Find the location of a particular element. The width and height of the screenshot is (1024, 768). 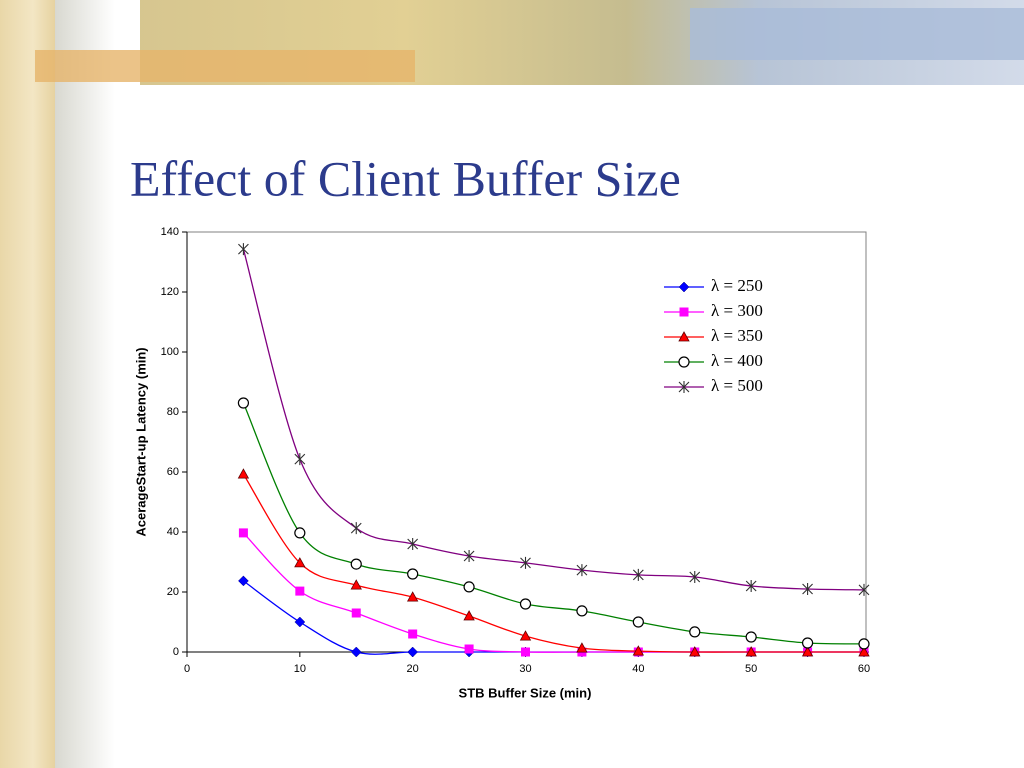

texture-stripe is located at coordinates (27, 384).